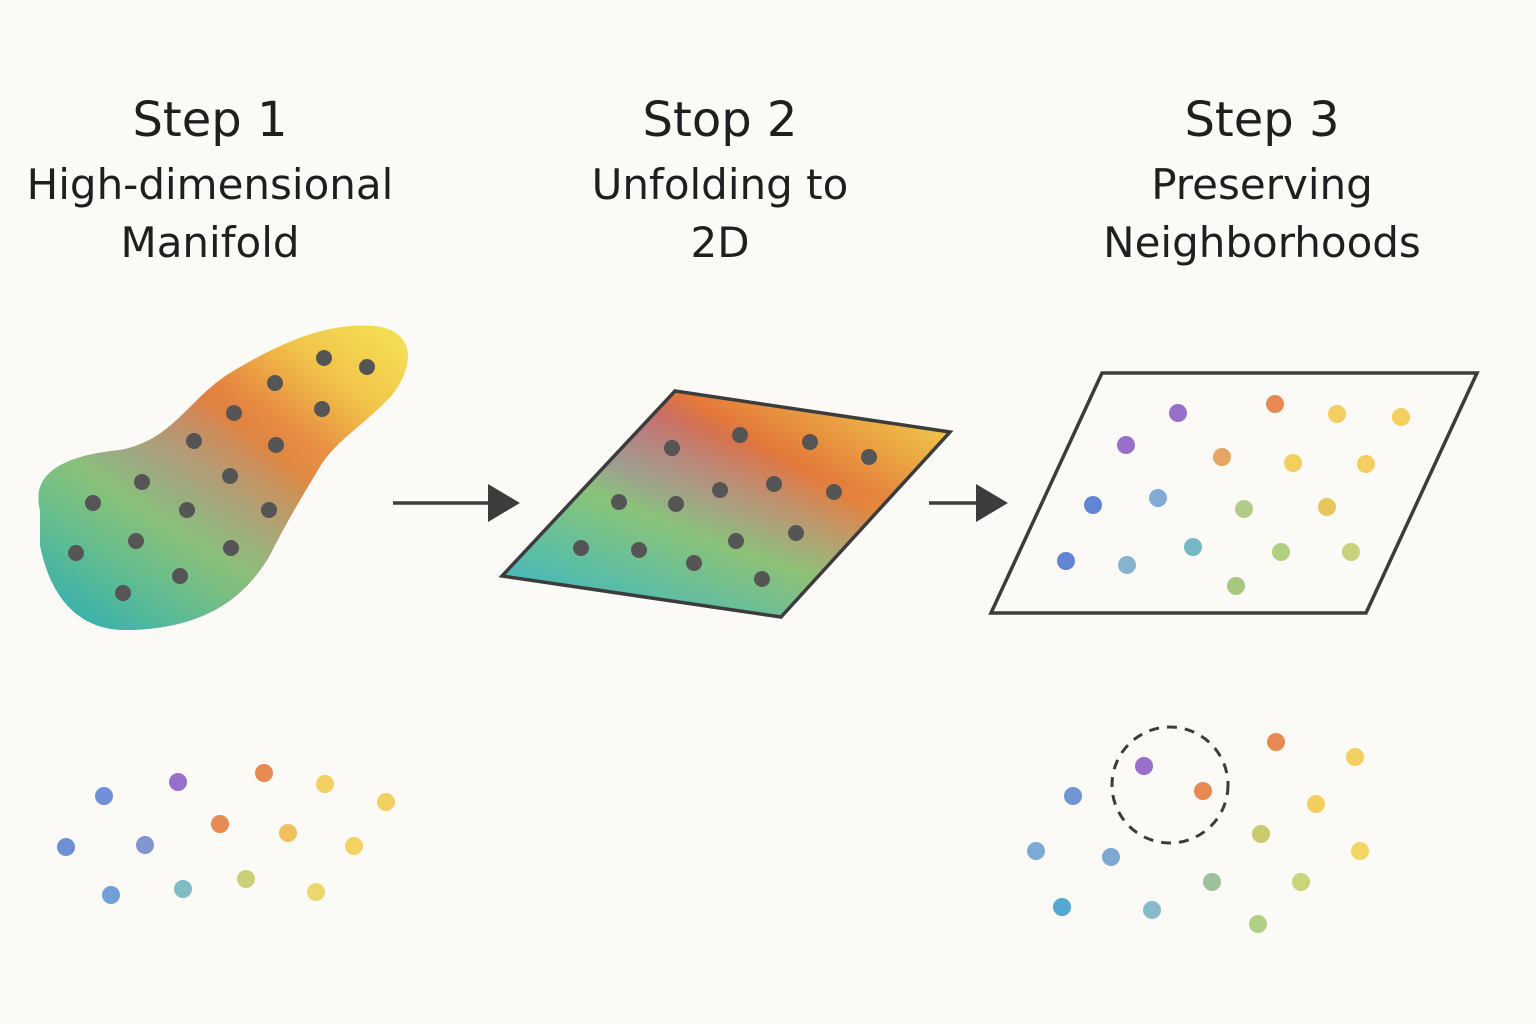 The image size is (1536, 1024). Describe the element at coordinates (1262, 184) in the screenshot. I see `step-3-line-1: Preserving` at that location.